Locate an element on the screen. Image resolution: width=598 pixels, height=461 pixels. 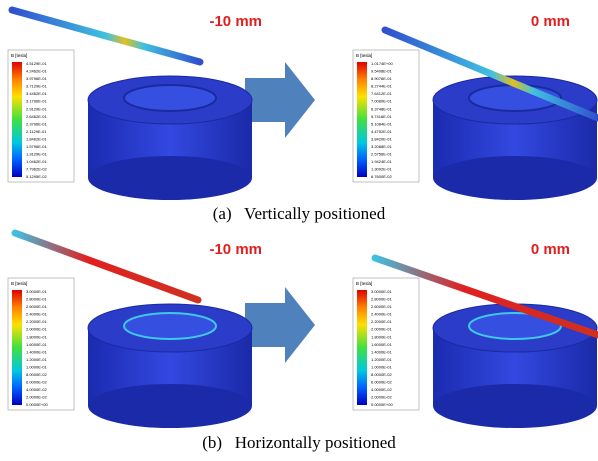
legend-label: 7.0080E-01 is located at coordinates (381, 101).